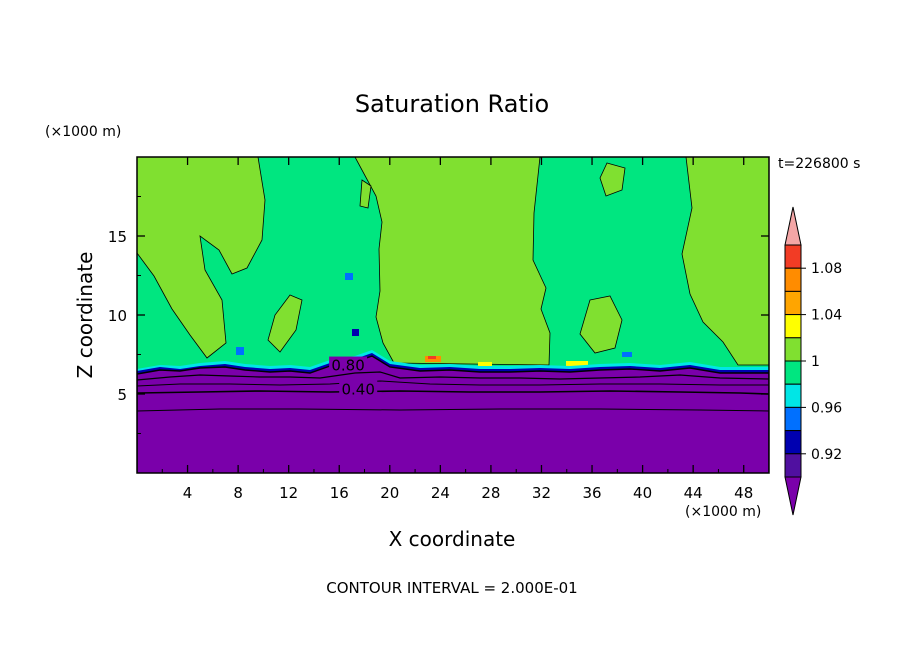 The width and height of the screenshot is (904, 654). I want to click on region-supersaturated-far-right, so click(725, 261).